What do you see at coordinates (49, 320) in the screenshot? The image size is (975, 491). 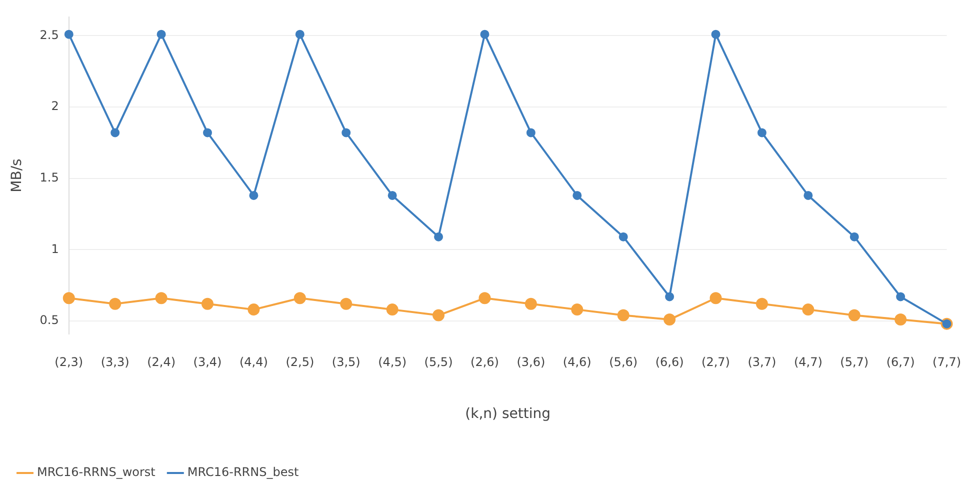 I see `y-tick-label: 0.5` at bounding box center [49, 320].